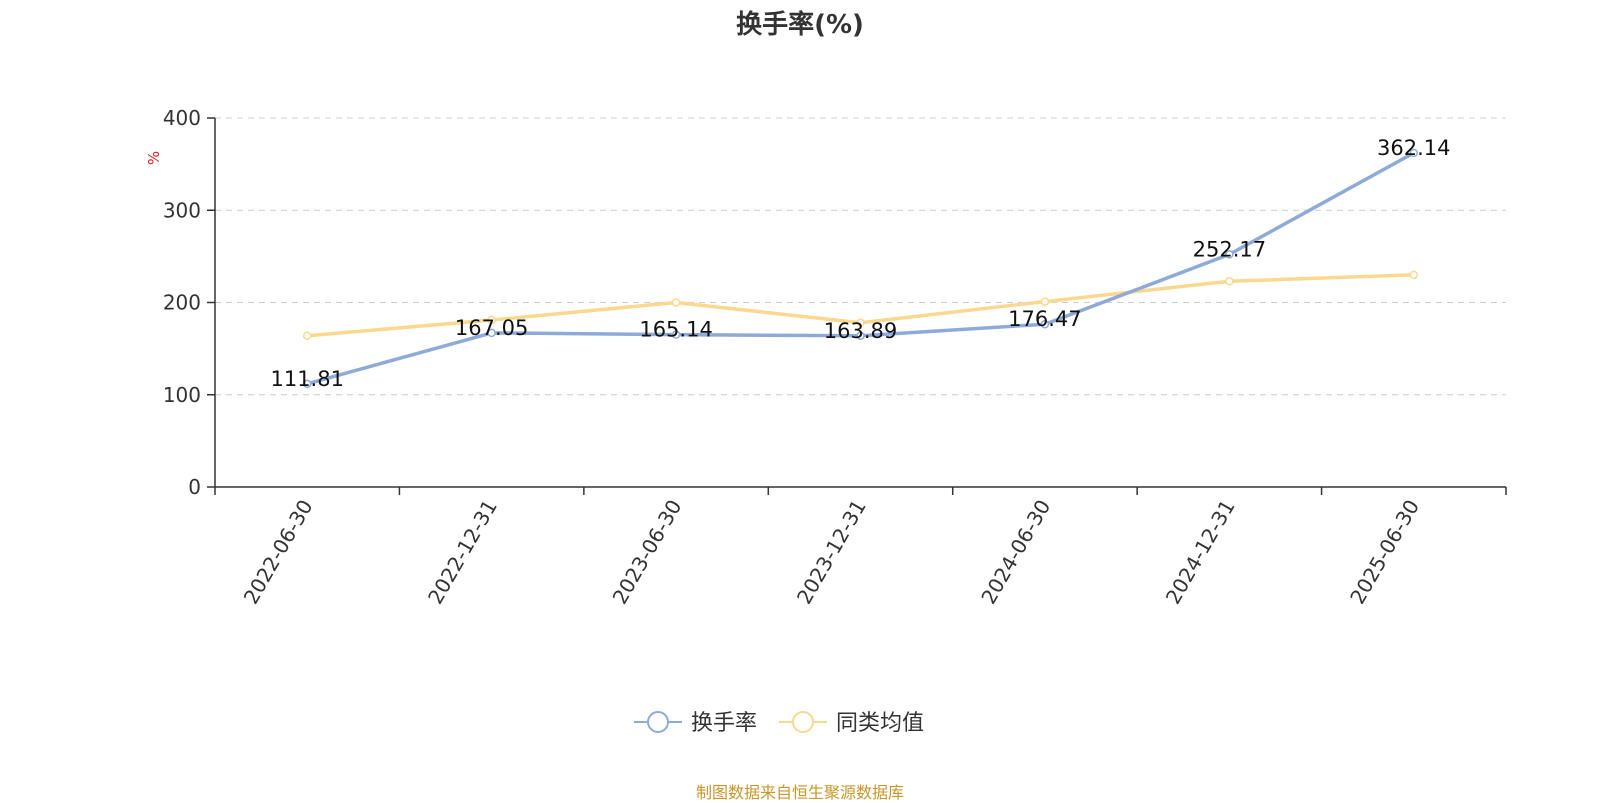 This screenshot has width=1600, height=803. Describe the element at coordinates (182, 395) in the screenshot. I see `y-tick-label: 100` at that location.